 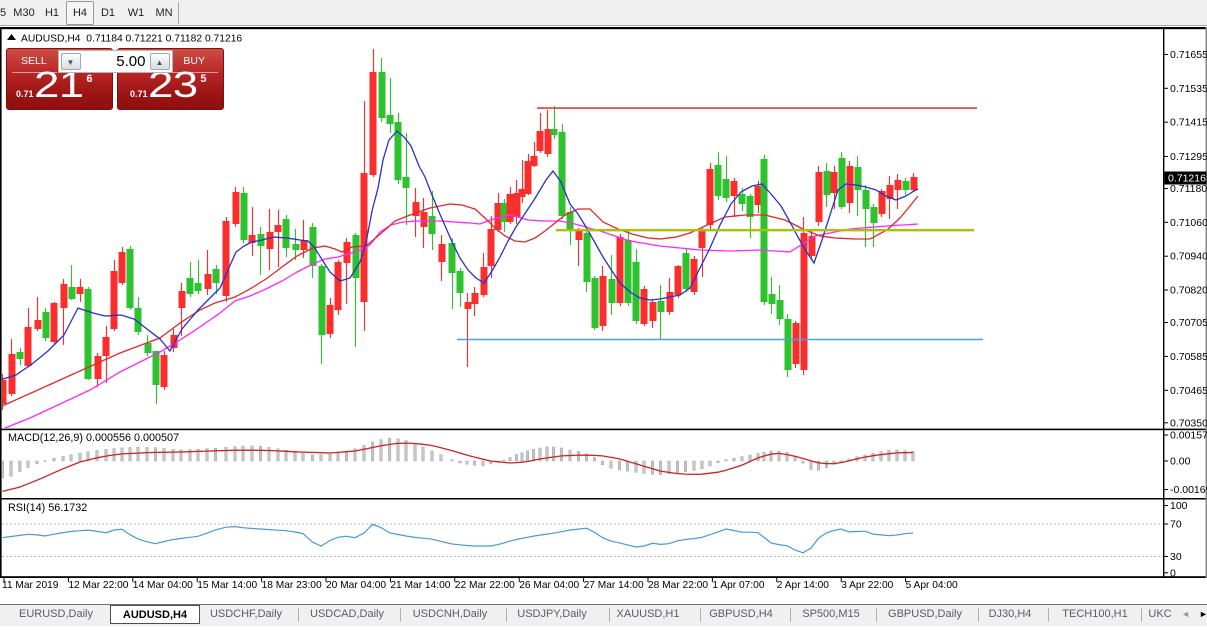 I want to click on svg-text: 3 Apr 22:00, so click(x=867, y=585).